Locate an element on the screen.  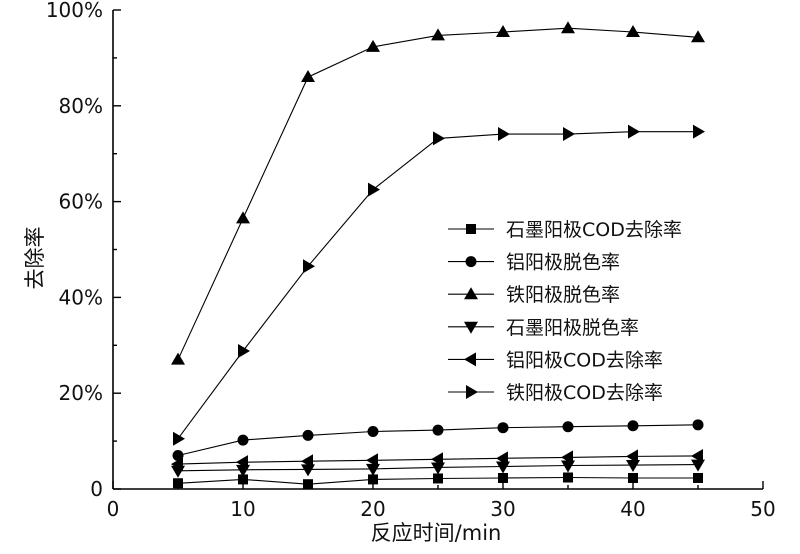
x-tick-label: 30 is located at coordinates (502, 509).